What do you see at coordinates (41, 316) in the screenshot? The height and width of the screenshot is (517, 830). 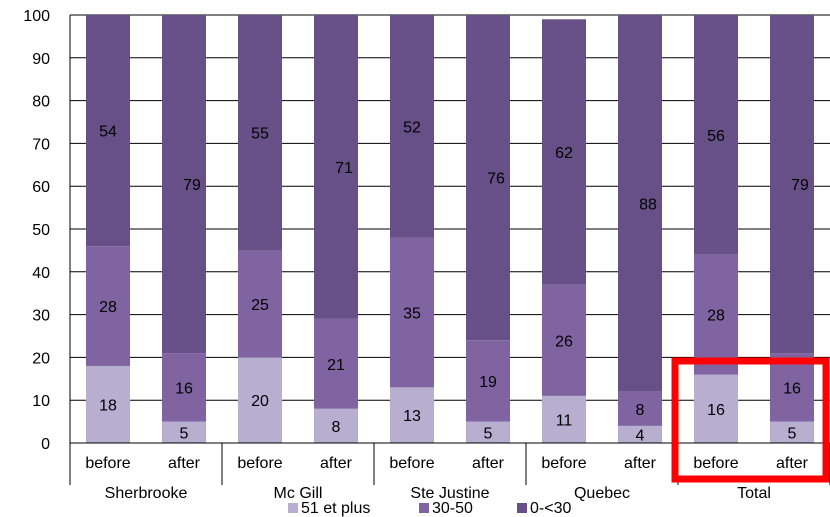 I see `y-tick-label: 30` at bounding box center [41, 316].